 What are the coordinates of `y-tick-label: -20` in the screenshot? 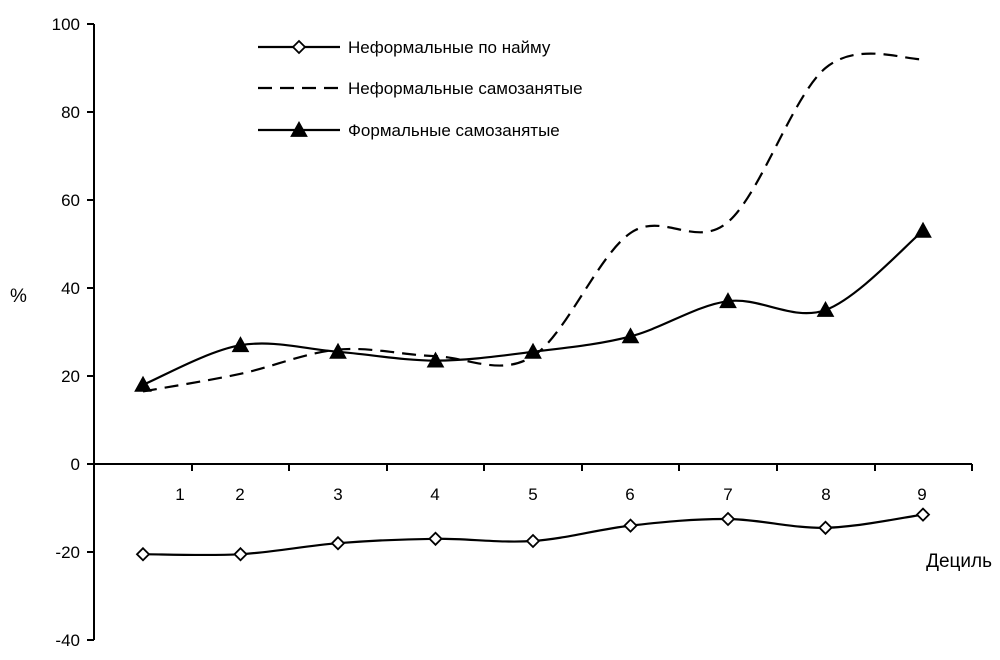 It's located at (67, 552).